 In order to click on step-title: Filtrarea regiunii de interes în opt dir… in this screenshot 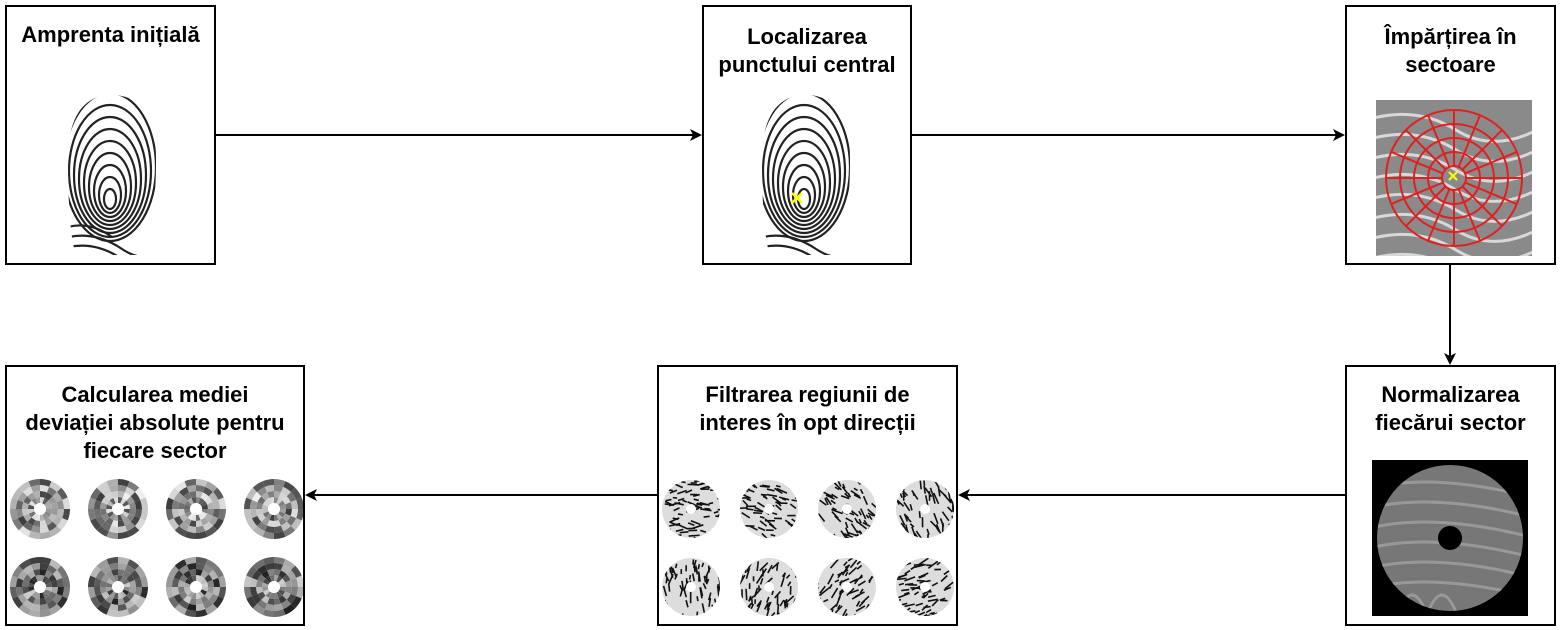, I will do `click(807, 408)`.